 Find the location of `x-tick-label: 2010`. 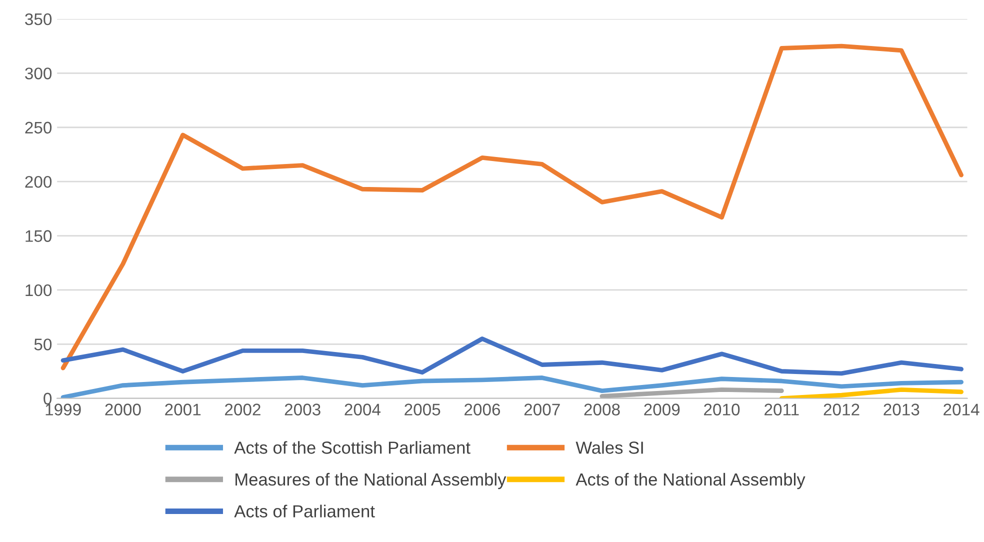

x-tick-label: 2010 is located at coordinates (722, 410).